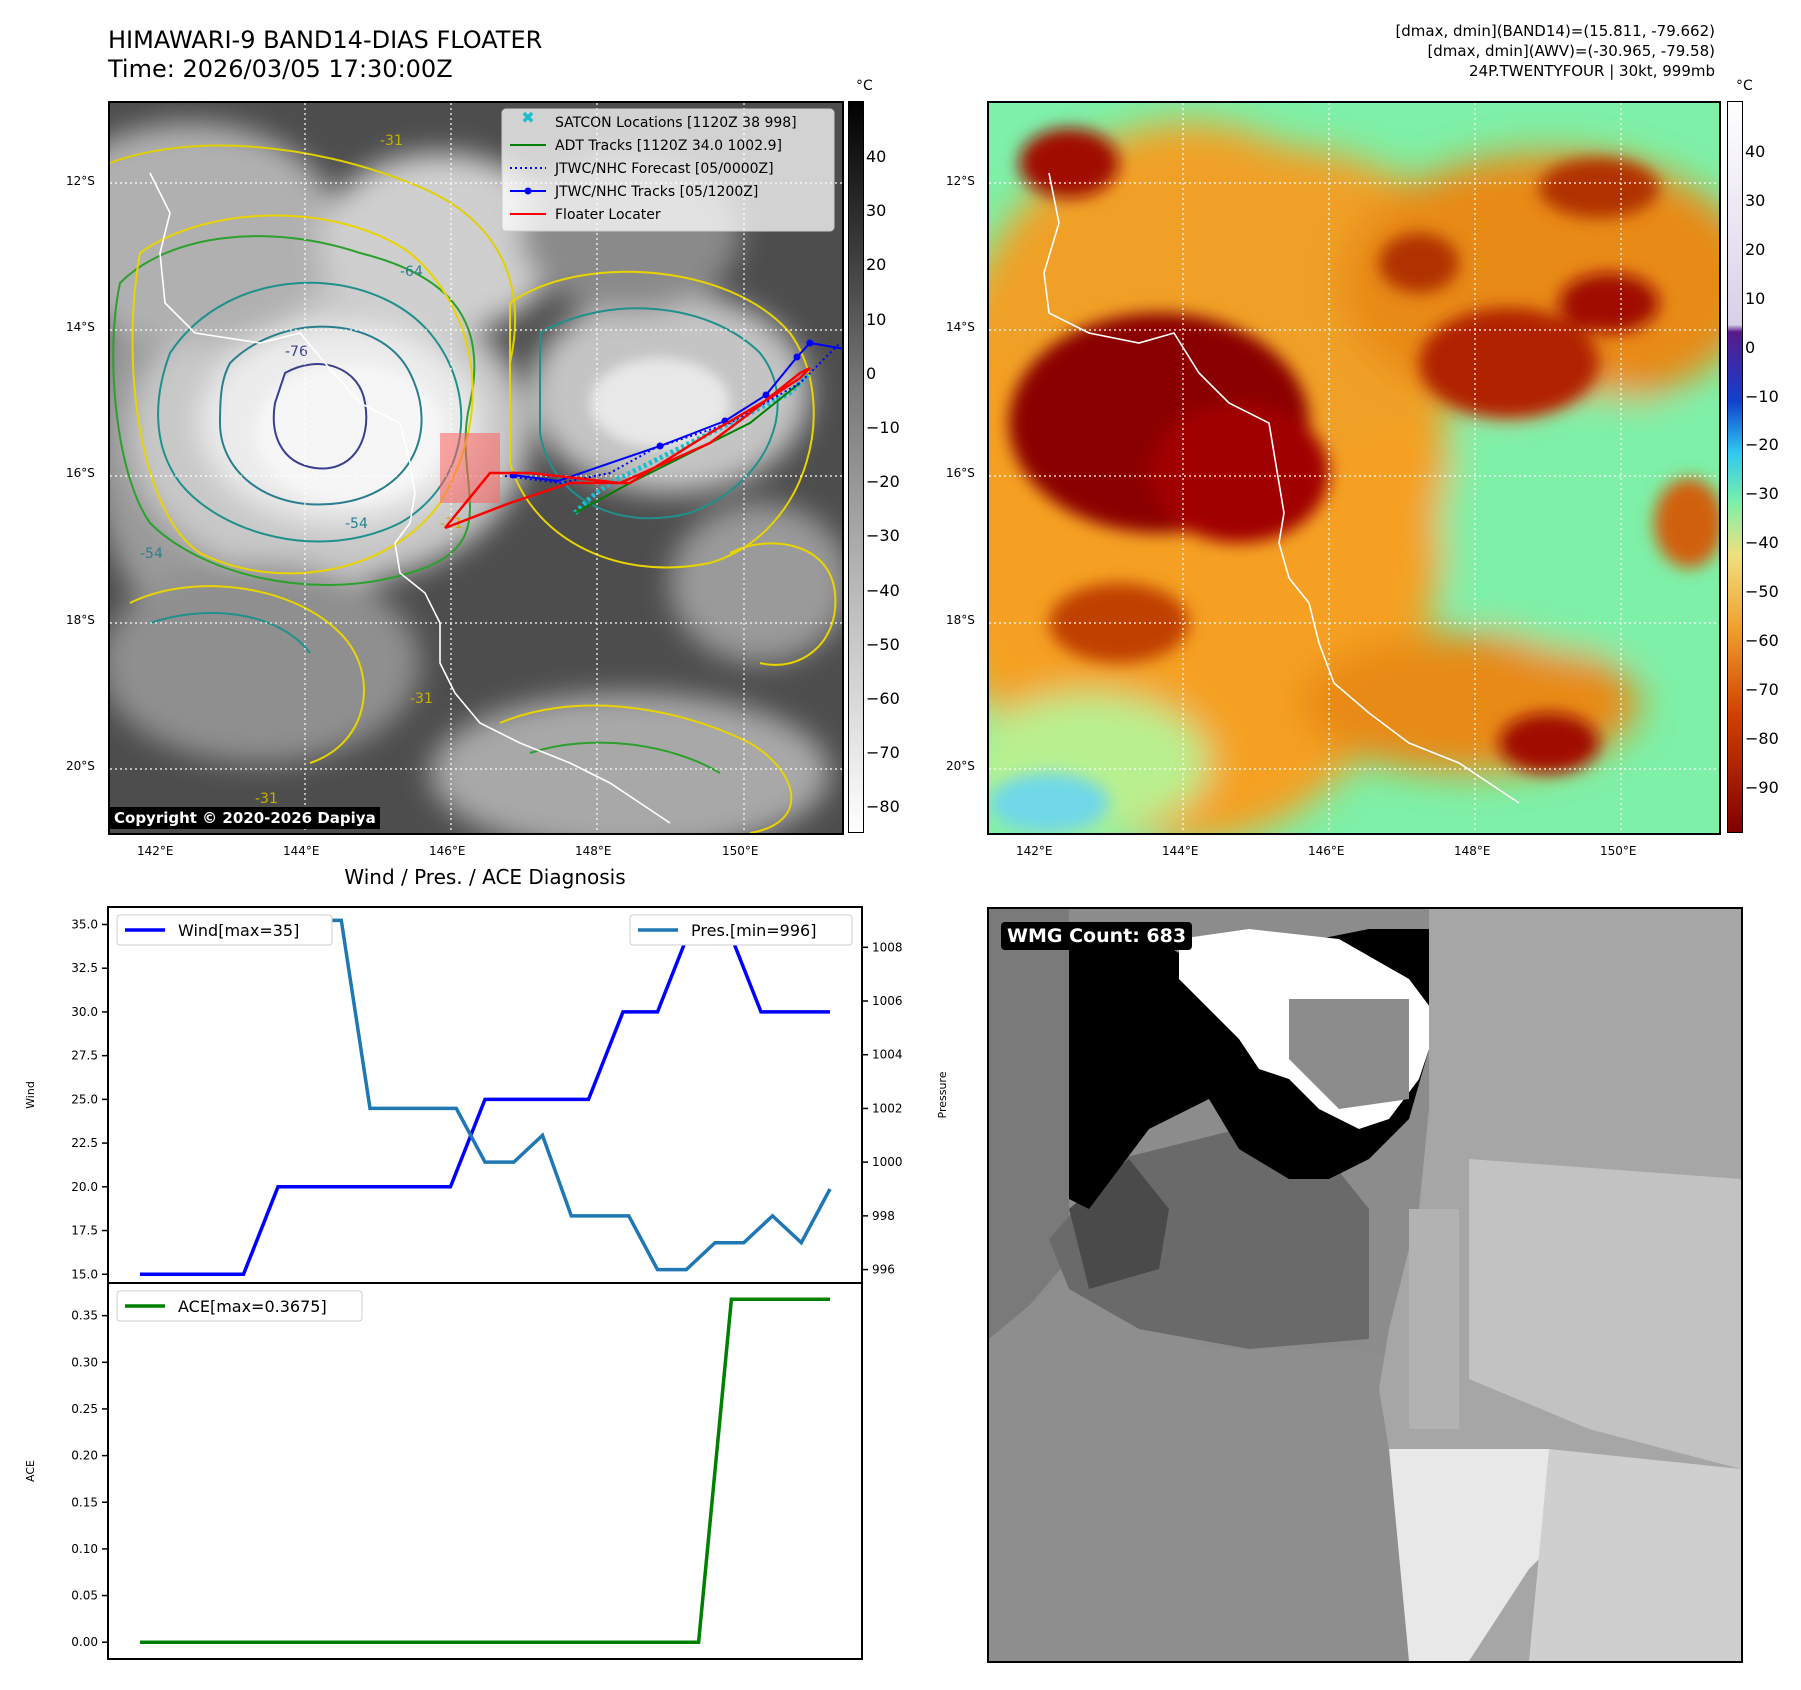 The height and width of the screenshot is (1690, 1801). What do you see at coordinates (89, 1479) in the screenshot?
I see `ace-y-axis: 0.00 0.05 0.10 0.15 0.20 0.25 0.30 0.35` at bounding box center [89, 1479].